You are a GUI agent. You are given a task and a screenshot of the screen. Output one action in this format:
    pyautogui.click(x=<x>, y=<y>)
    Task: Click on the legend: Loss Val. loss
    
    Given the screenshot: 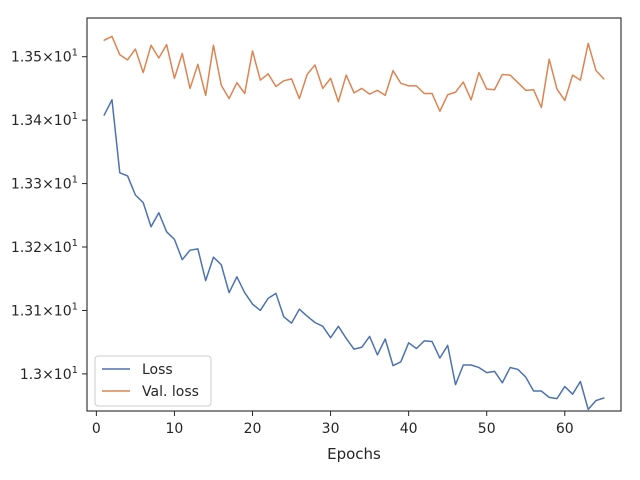 What is the action you would take?
    pyautogui.click(x=153, y=381)
    